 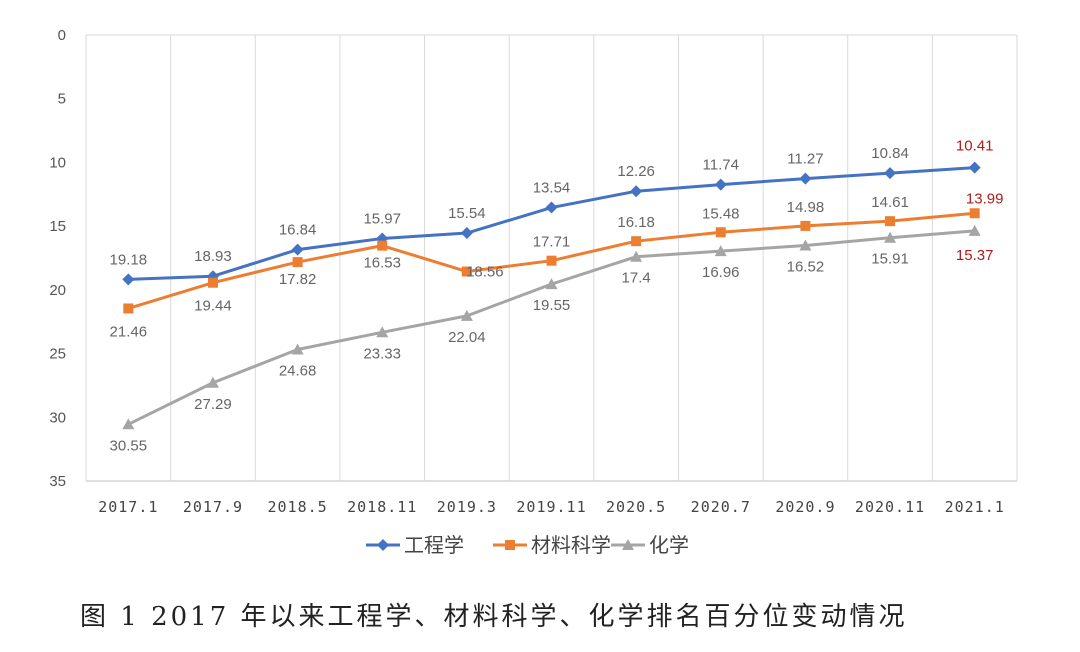 I want to click on y-tick-label: 35, so click(x=57, y=481).